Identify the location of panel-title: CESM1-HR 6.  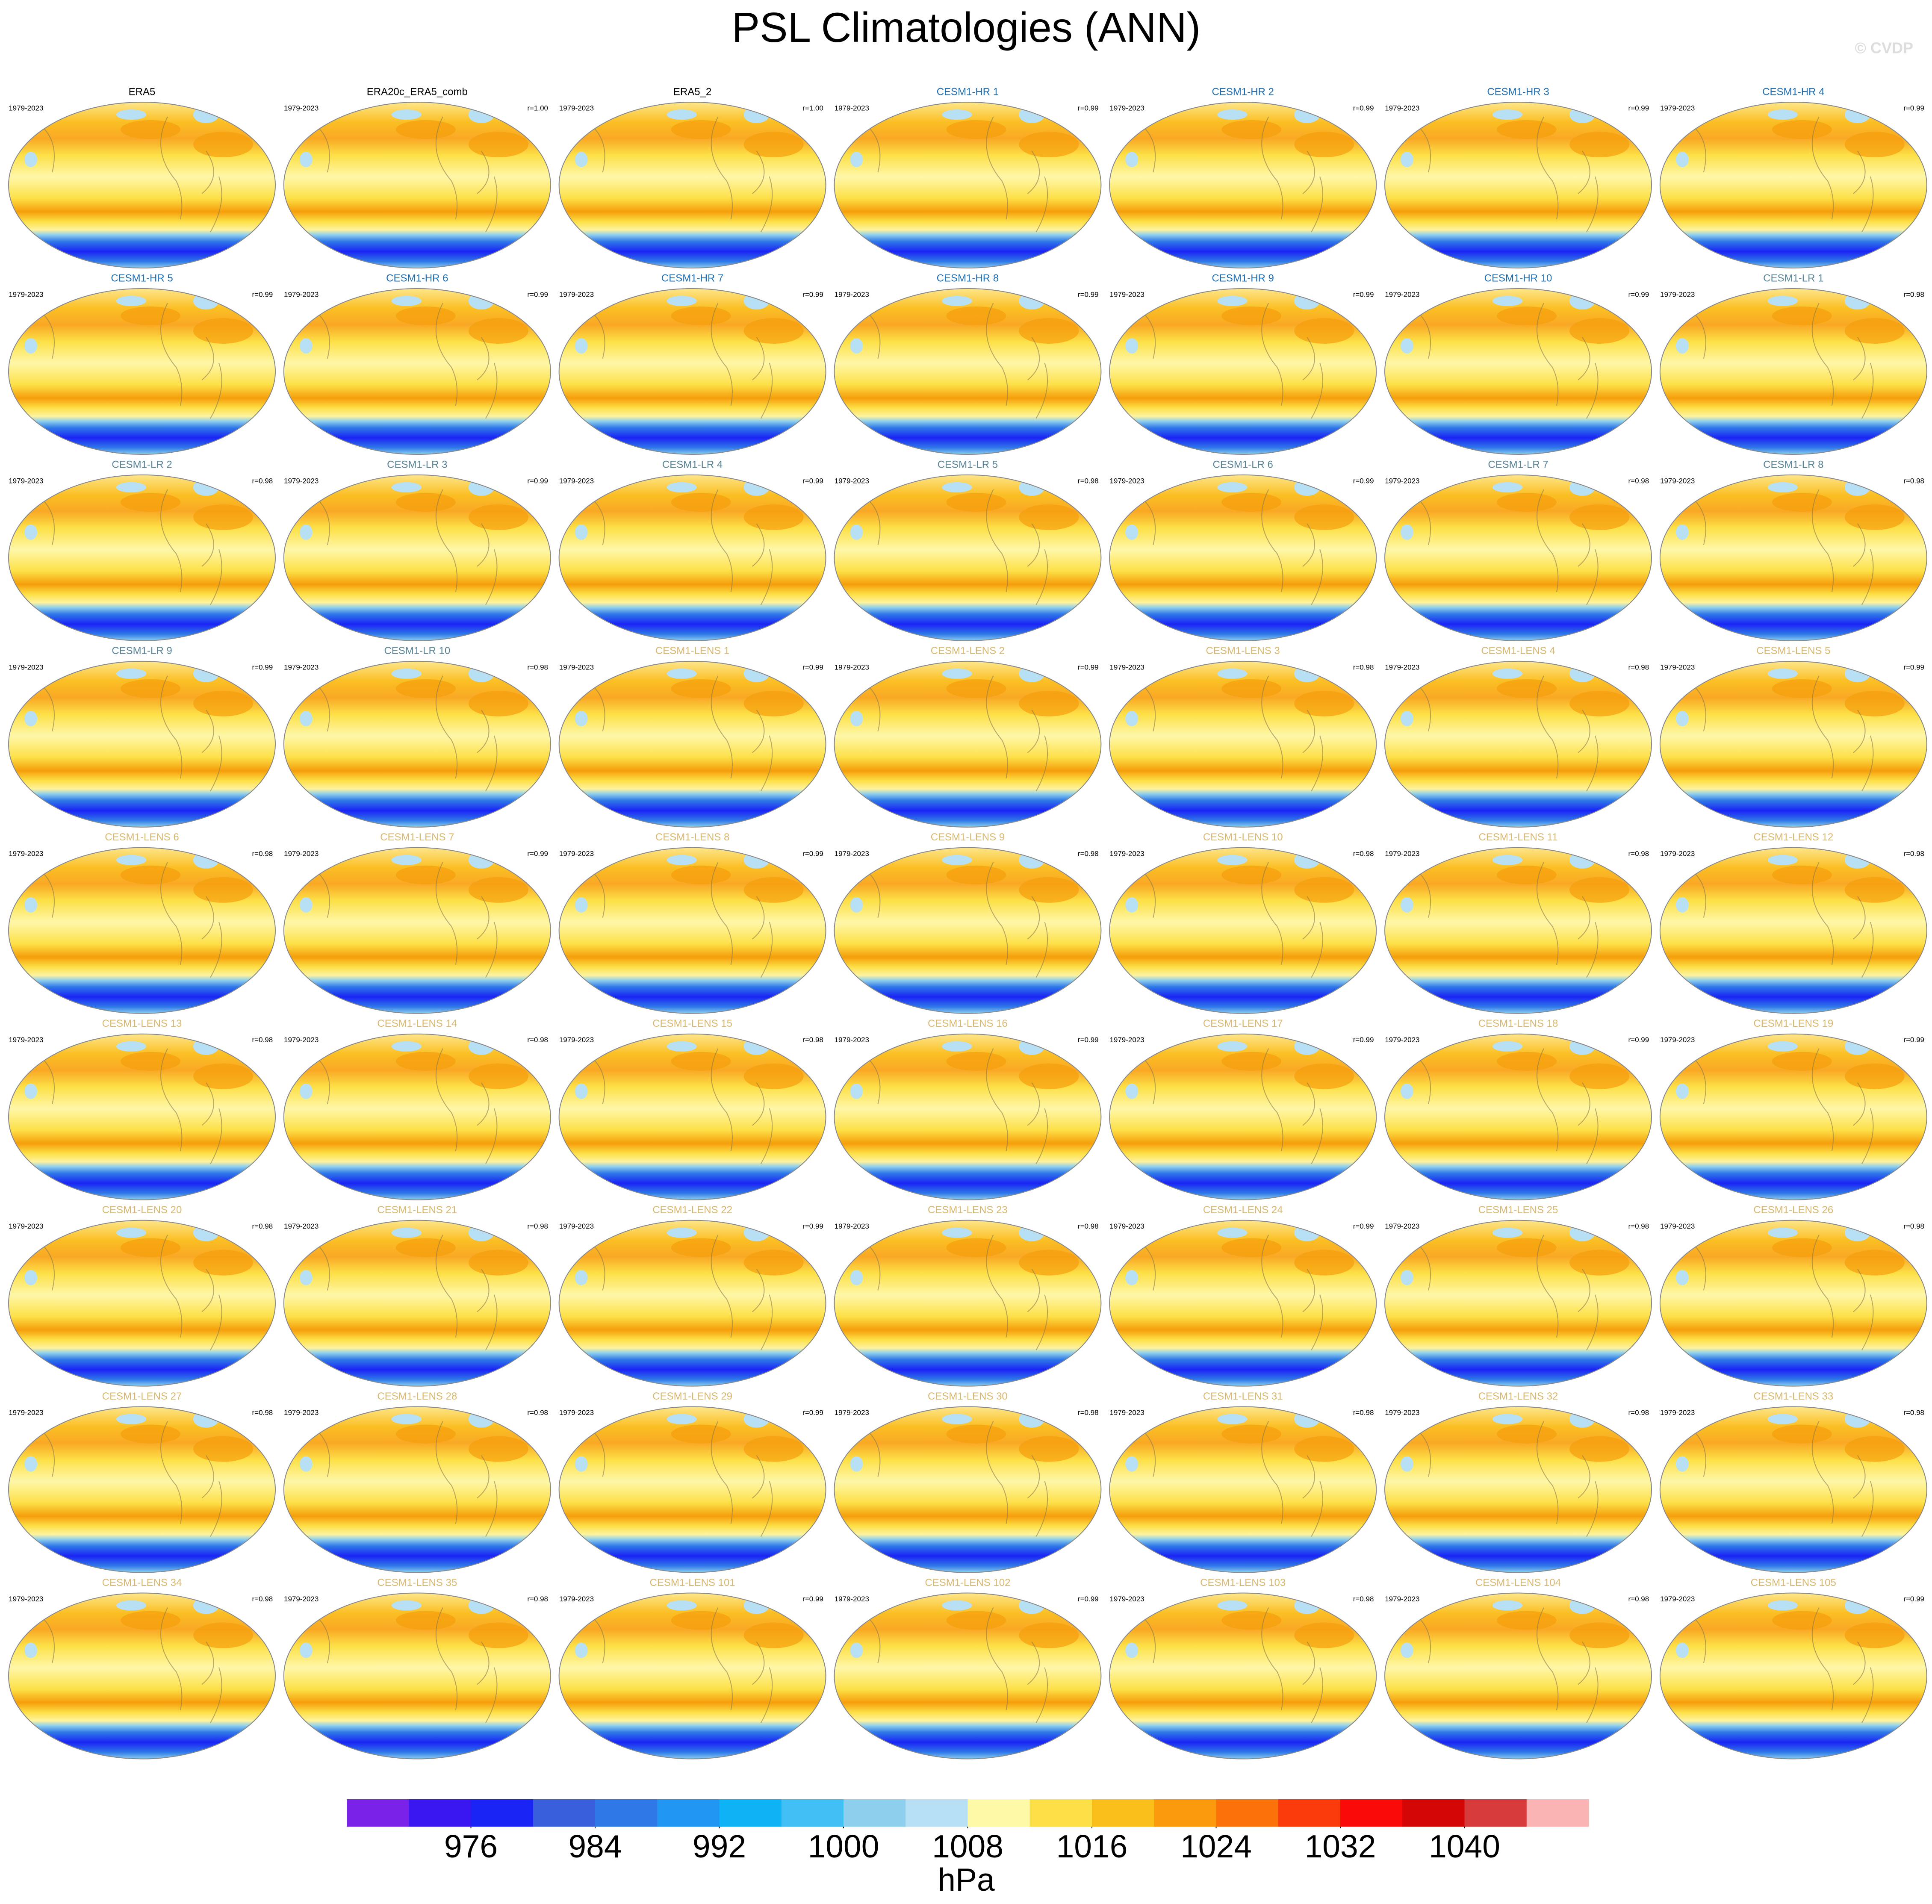
(417, 278).